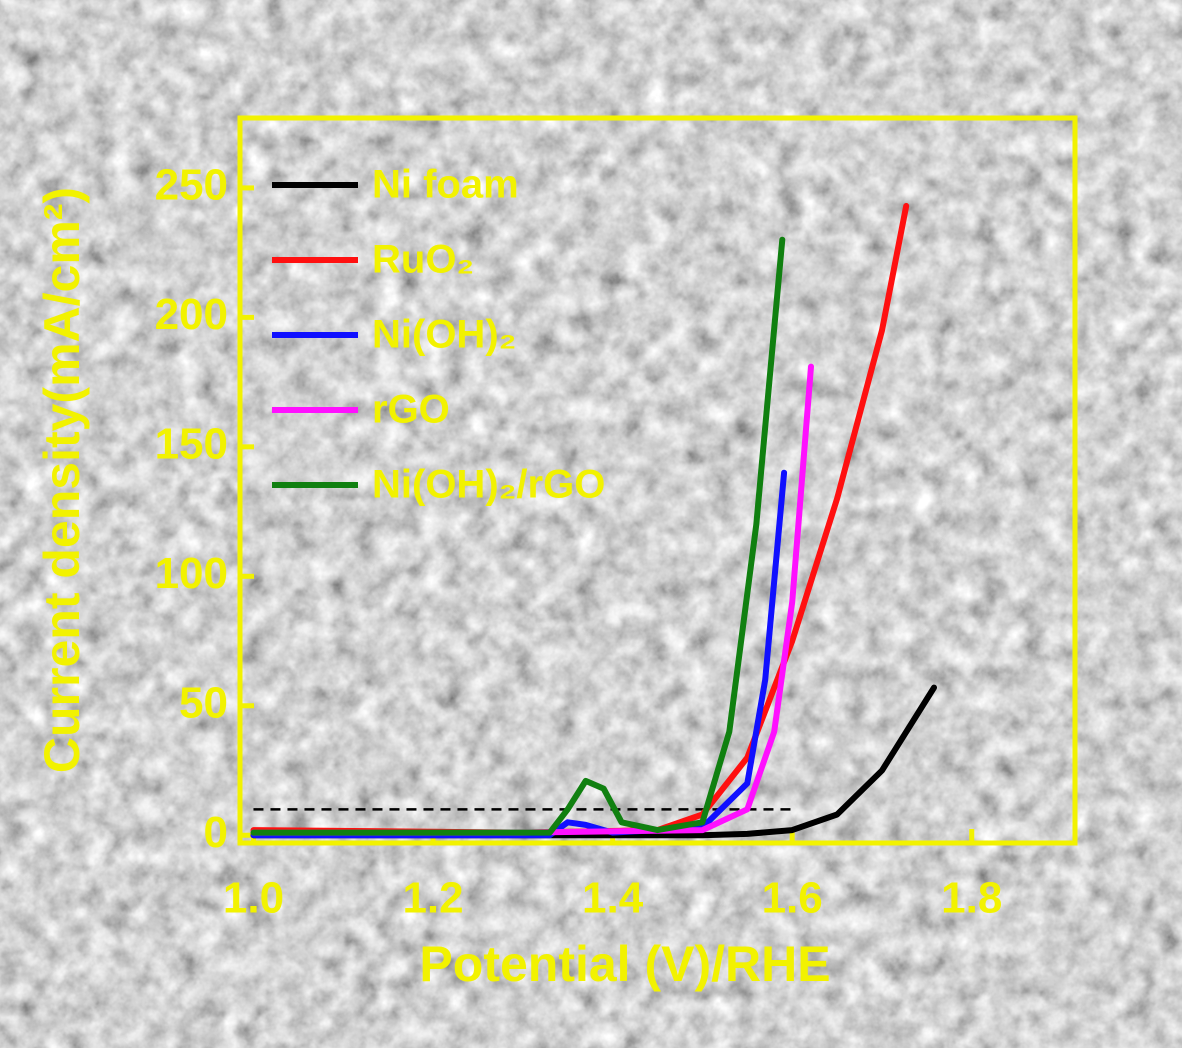 Image resolution: width=1182 pixels, height=1048 pixels. Describe the element at coordinates (191, 443) in the screenshot. I see `y-tick-label: 150` at that location.